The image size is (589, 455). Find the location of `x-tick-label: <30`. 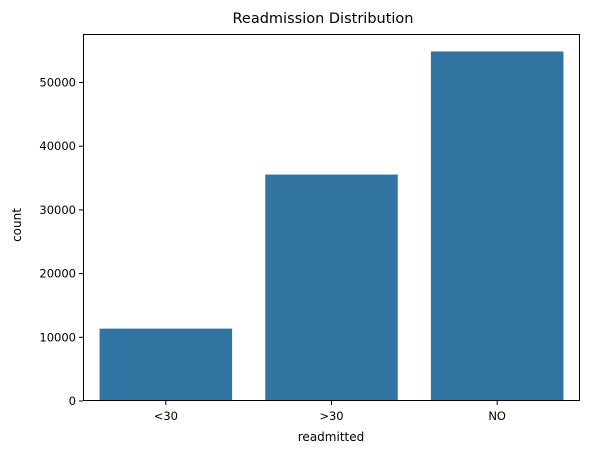

x-tick-label: <30 is located at coordinates (166, 416).